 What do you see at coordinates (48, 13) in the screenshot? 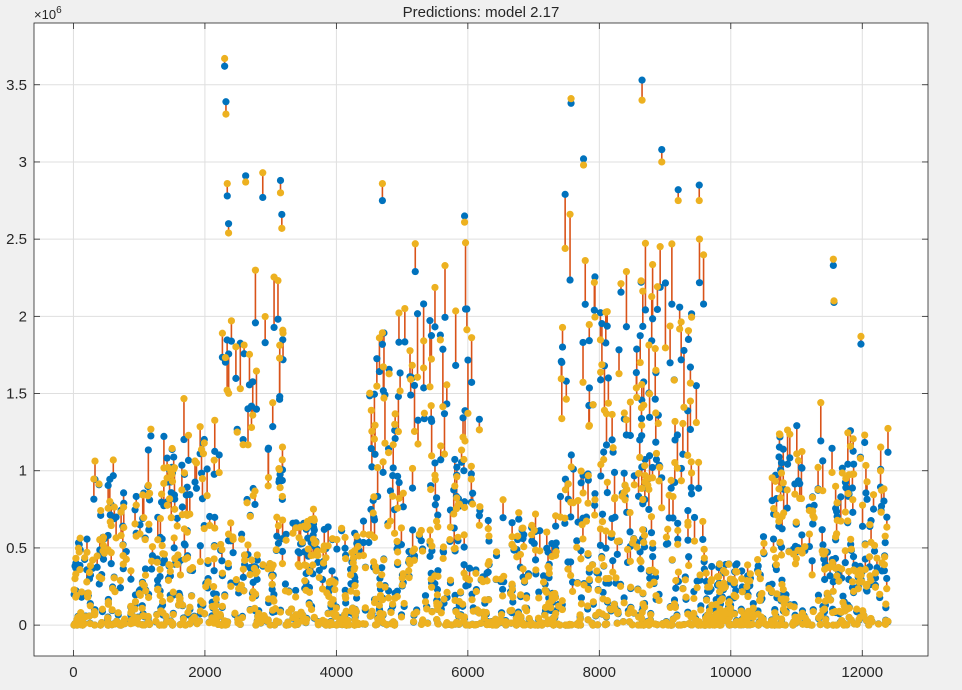
I see `y-exponent-label: ×10⁶` at bounding box center [48, 13].